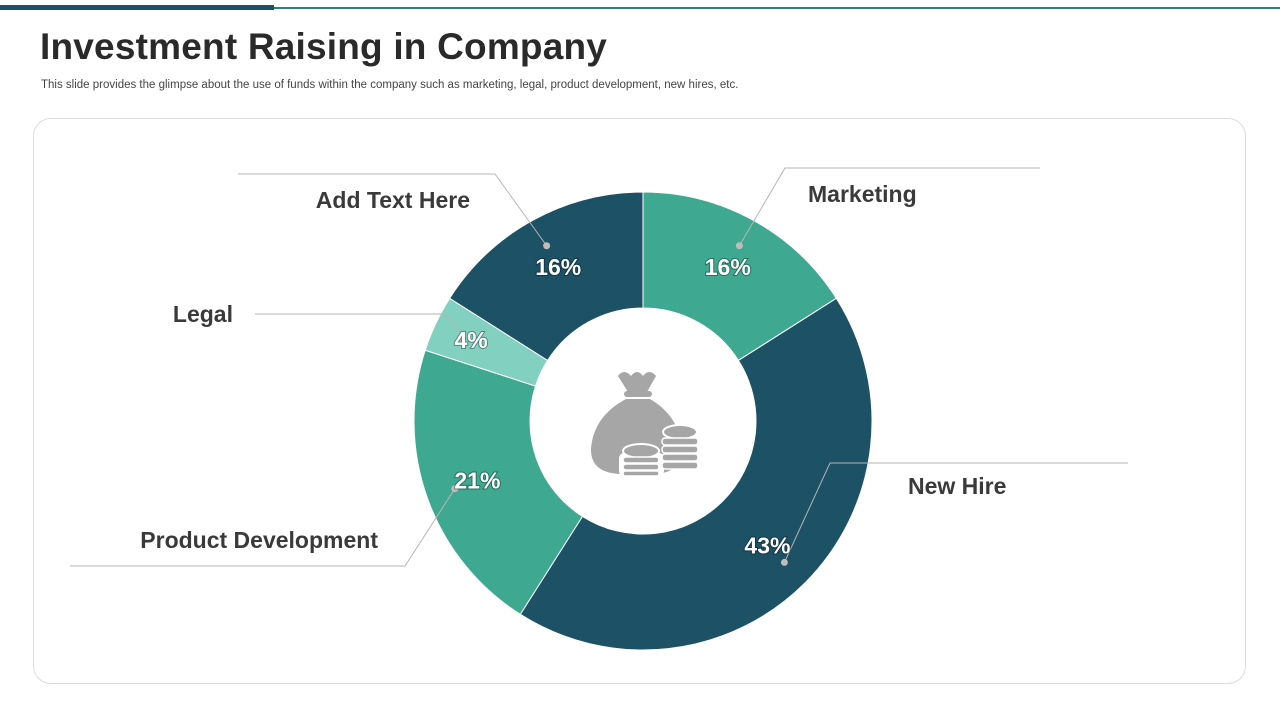  I want to click on leader-dot-marketing, so click(739, 246).